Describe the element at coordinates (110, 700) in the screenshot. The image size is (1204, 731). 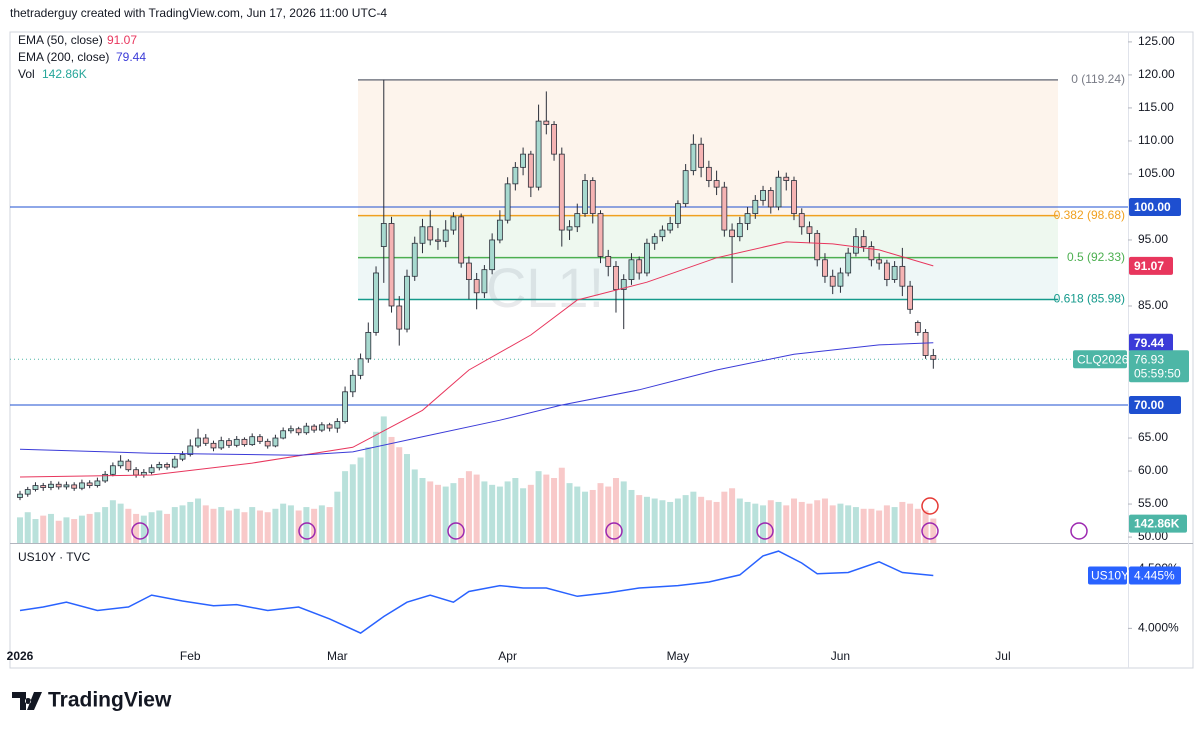
I see `brand-name: TradingView` at that location.